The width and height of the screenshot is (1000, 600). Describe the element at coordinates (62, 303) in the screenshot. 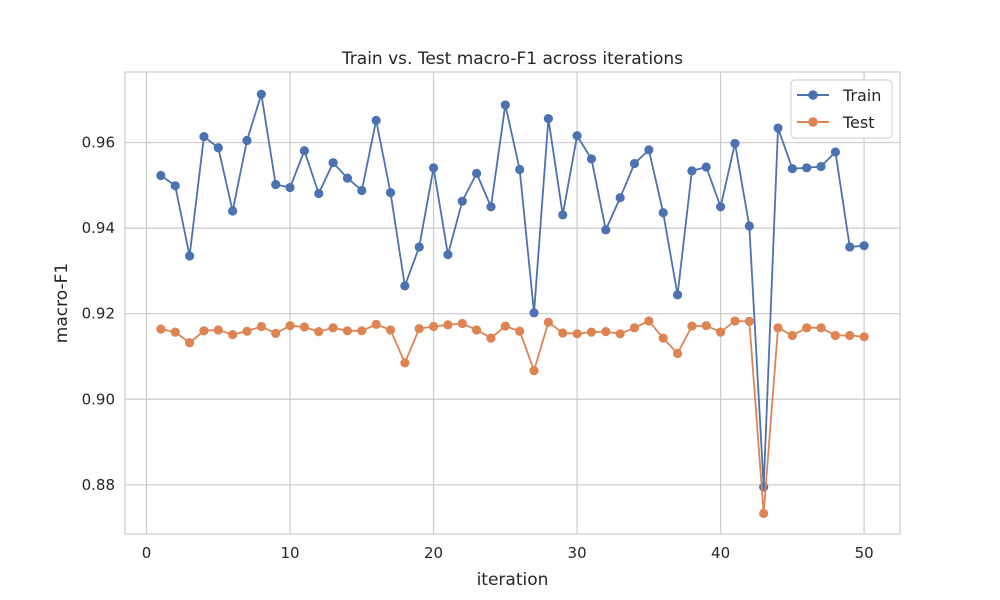

I see `y-axis-label: macro-F1` at that location.